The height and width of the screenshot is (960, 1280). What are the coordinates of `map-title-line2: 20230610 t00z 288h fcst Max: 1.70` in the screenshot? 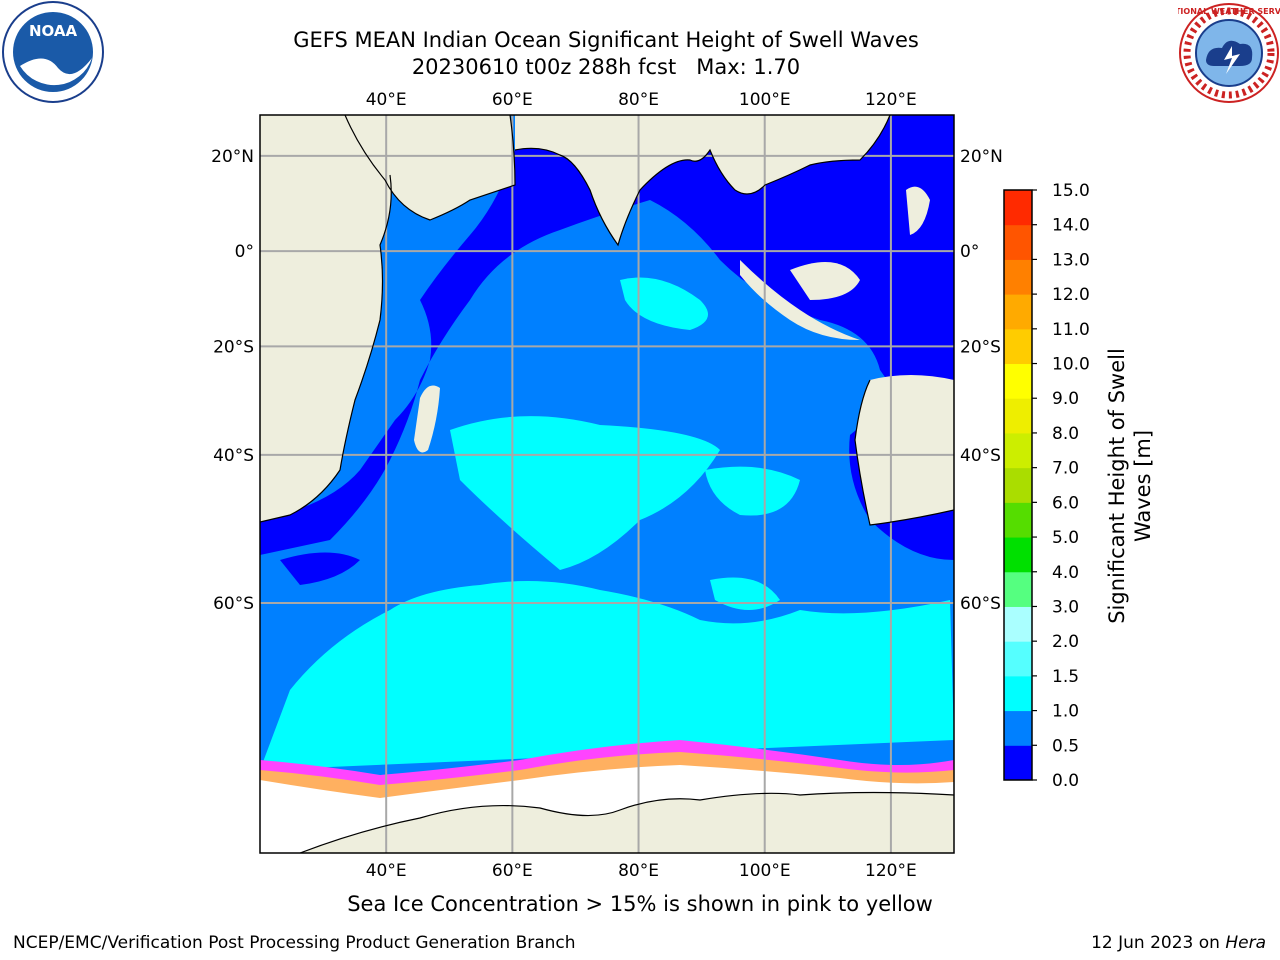 It's located at (606, 67).